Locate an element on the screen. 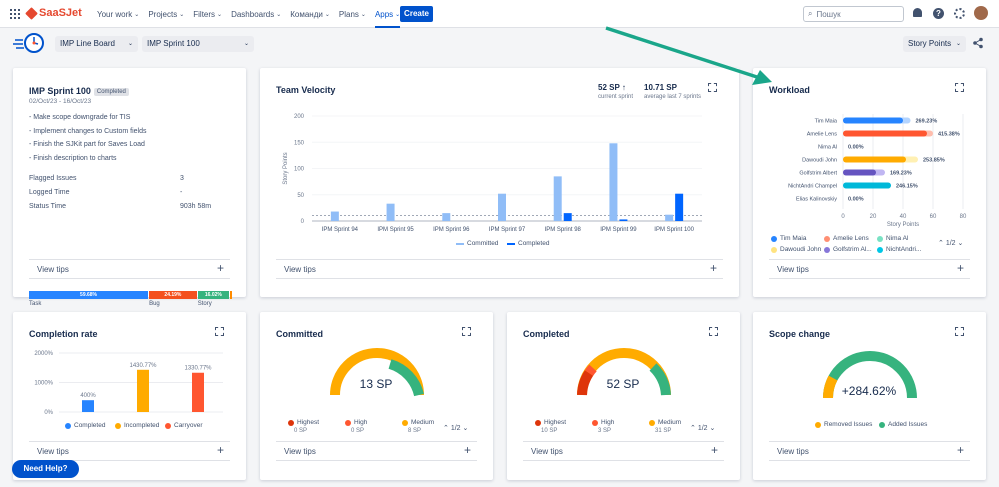 This screenshot has width=999, height=487. legend-item: High is located at coordinates (356, 422).